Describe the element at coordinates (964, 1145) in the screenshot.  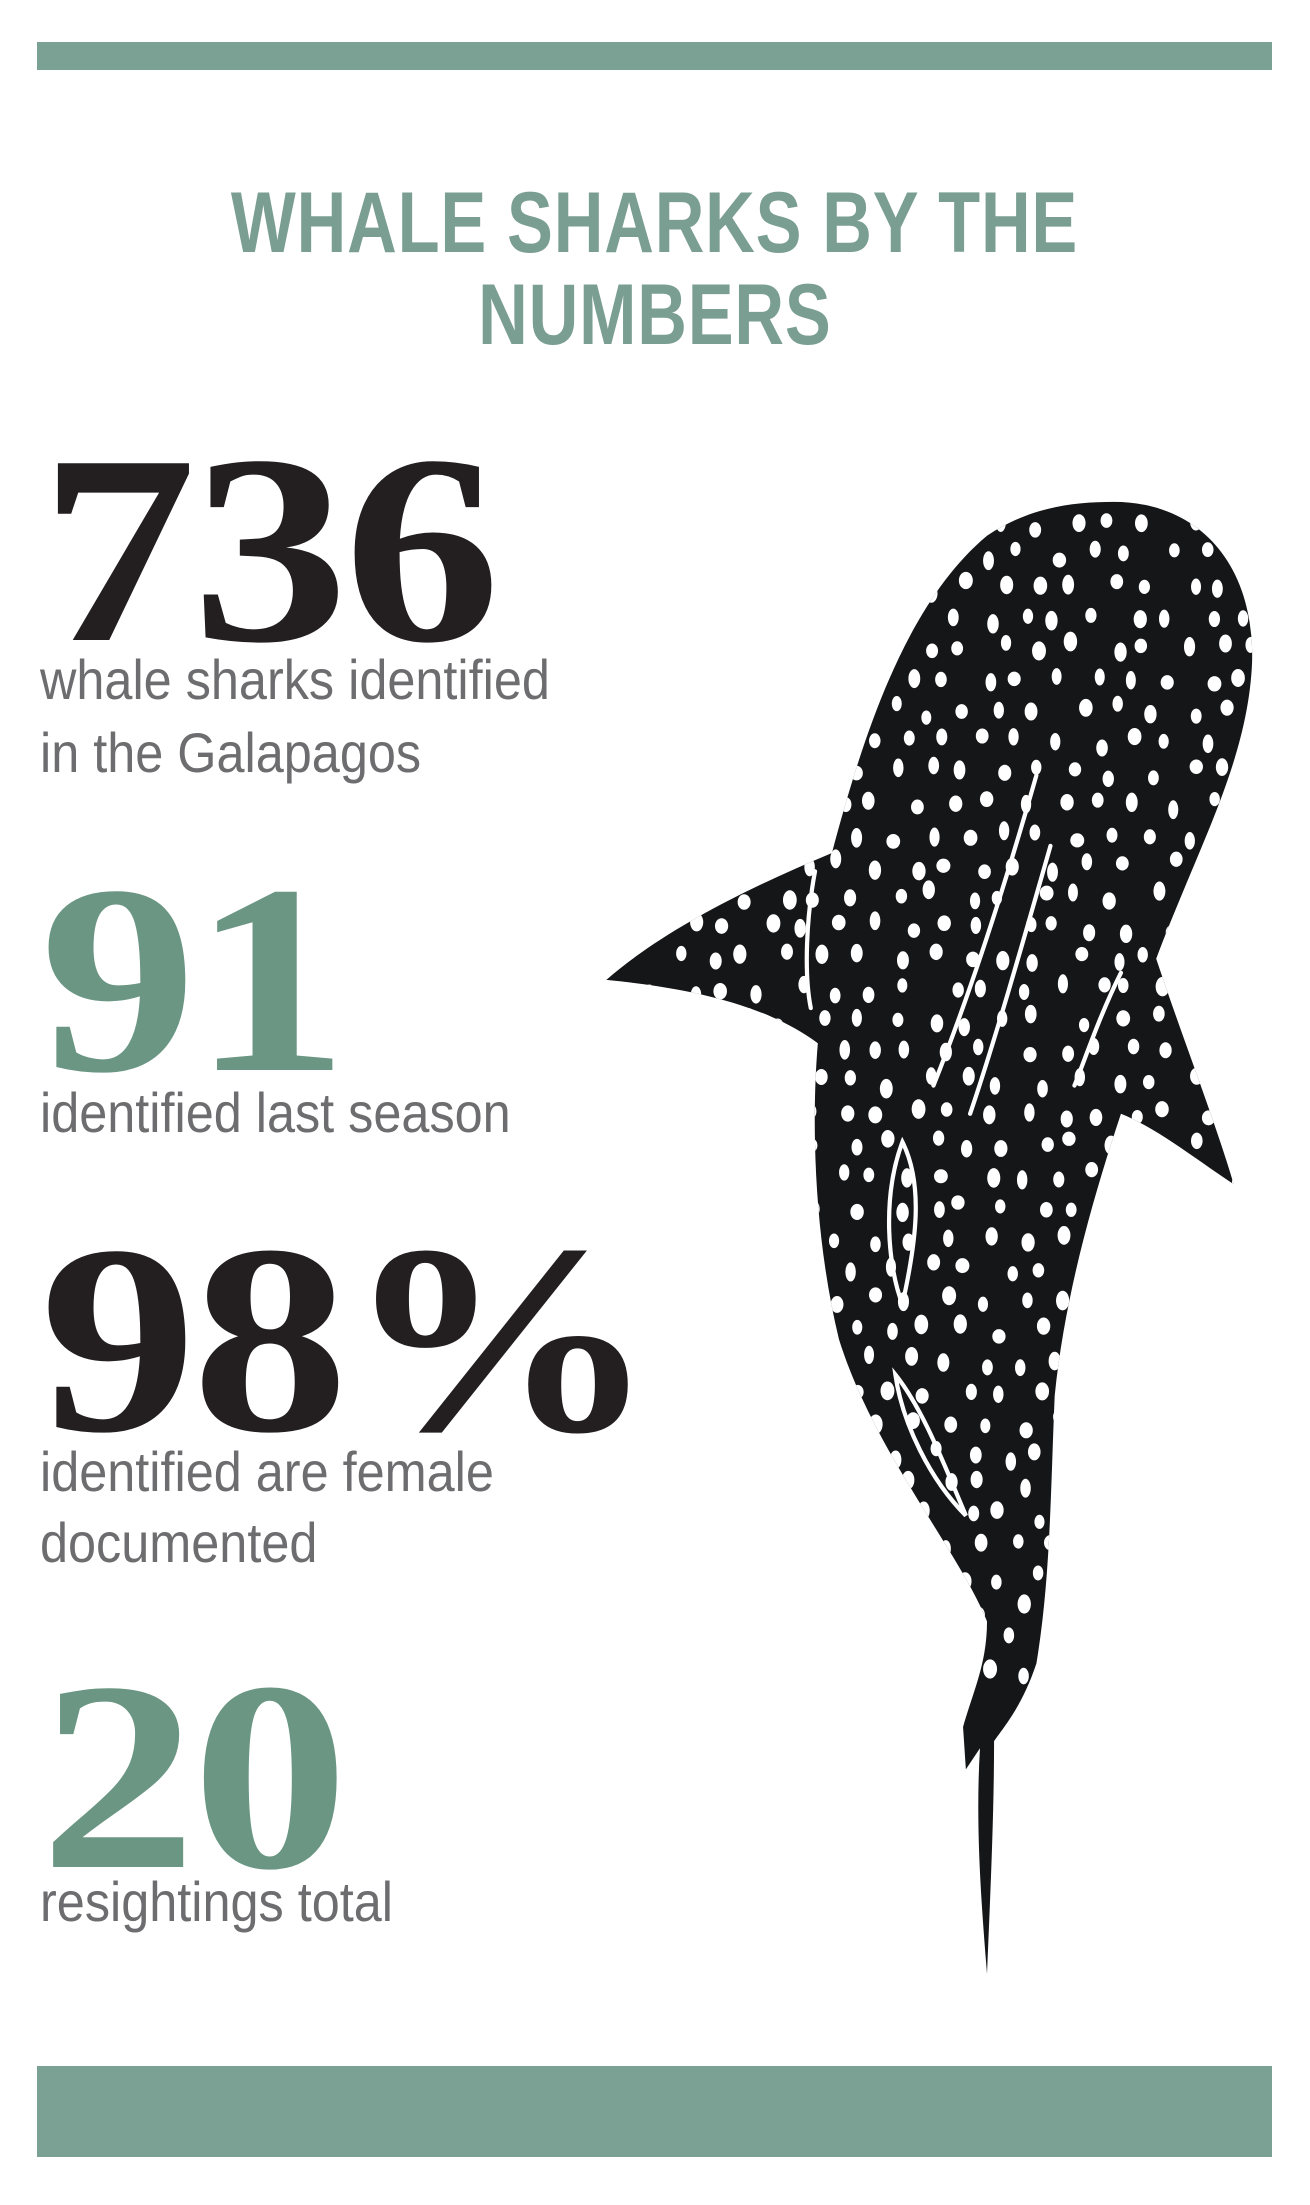
I see `shark-stripes` at that location.